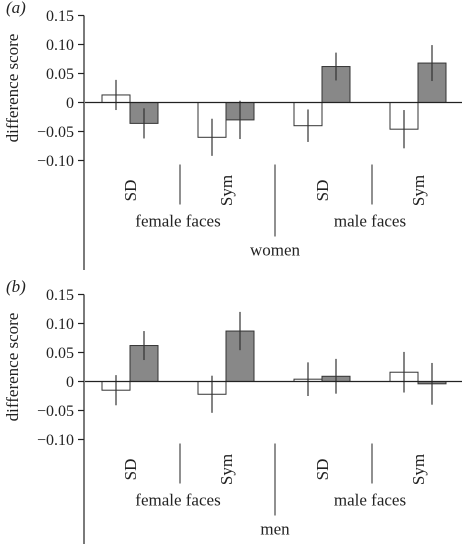 The width and height of the screenshot is (468, 544). I want to click on panel-label: (a), so click(16, 8).